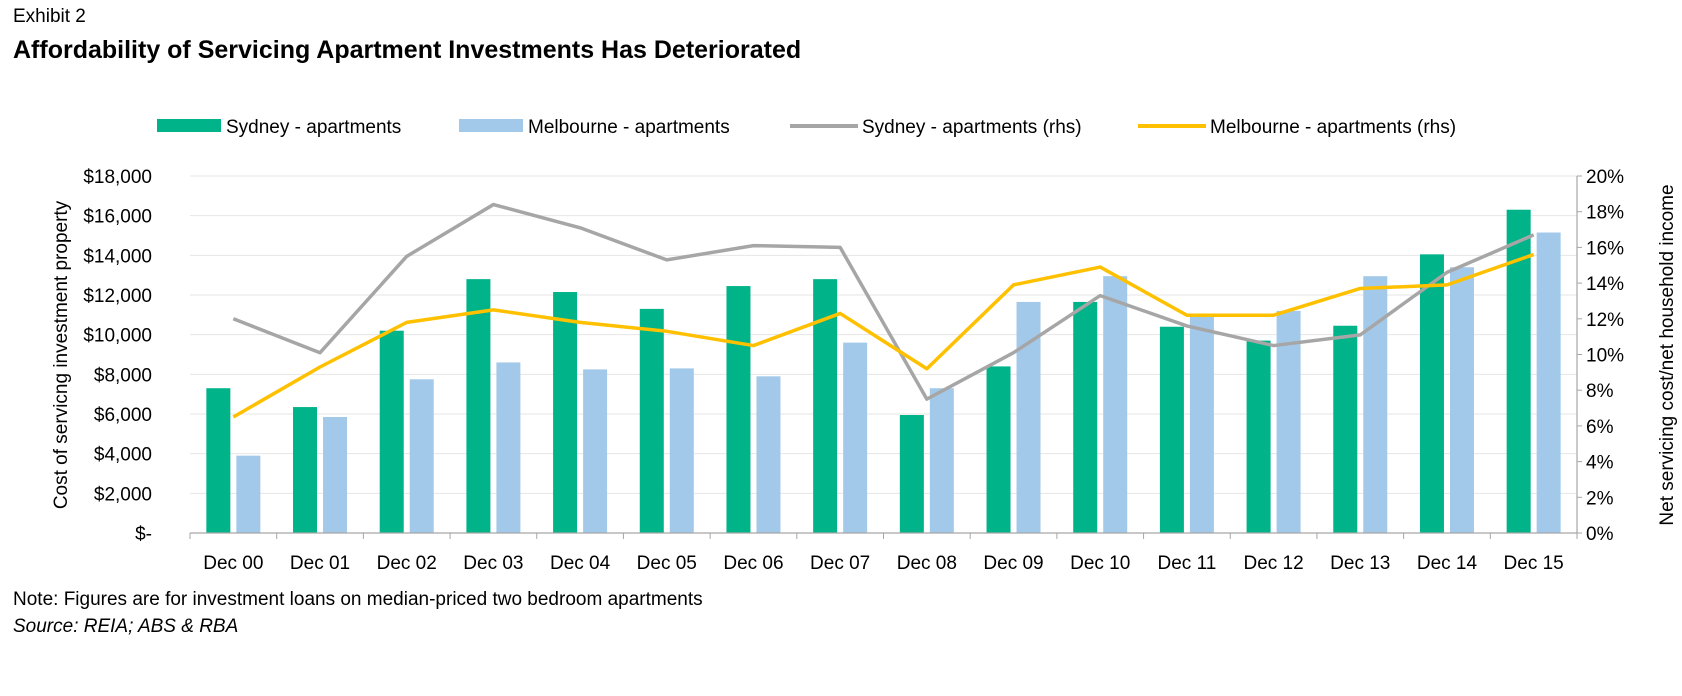 The image size is (1682, 696). I want to click on x-tick-label: Dec 03, so click(493, 563).